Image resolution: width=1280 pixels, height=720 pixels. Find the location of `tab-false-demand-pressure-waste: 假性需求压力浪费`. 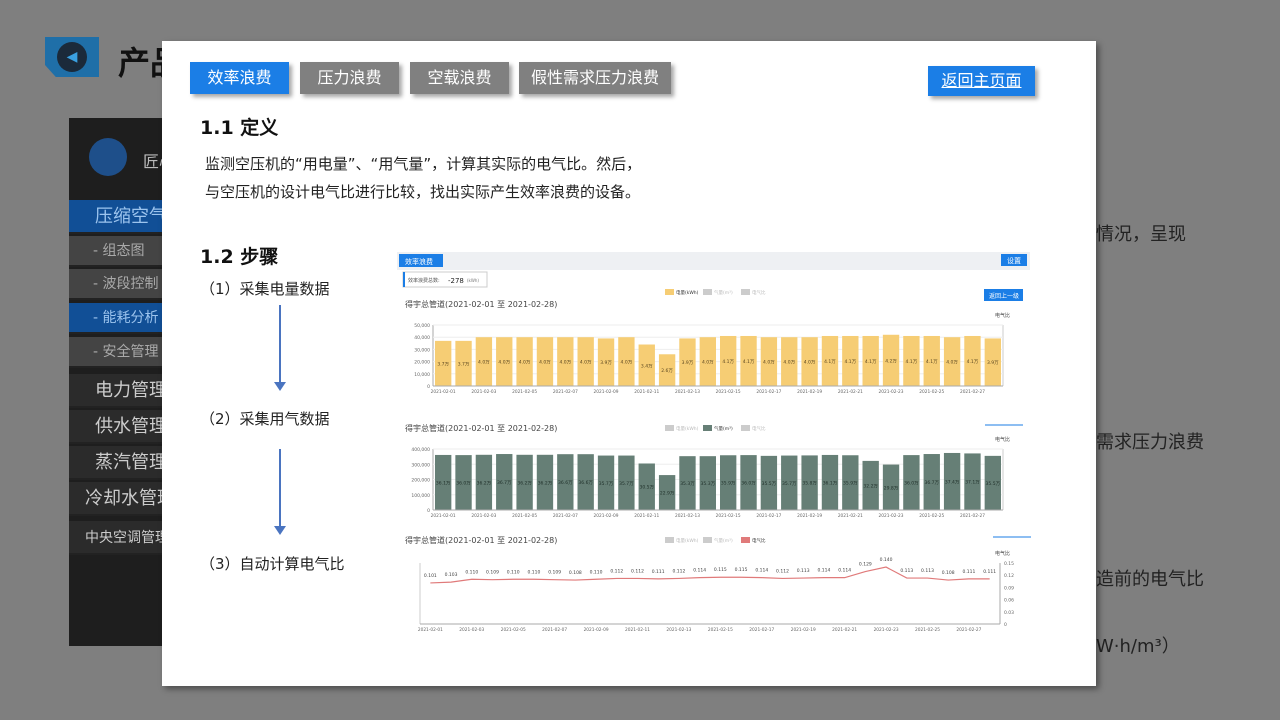

tab-false-demand-pressure-waste: 假性需求压力浪费 is located at coordinates (595, 78).